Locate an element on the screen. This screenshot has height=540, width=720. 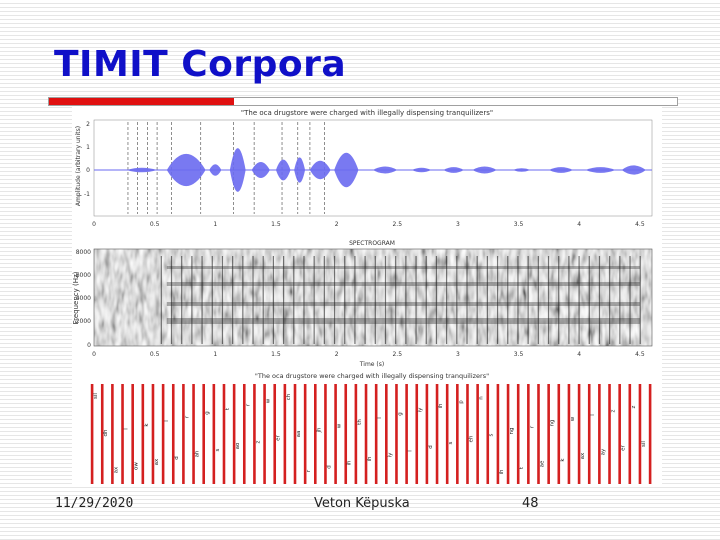
waveform-xtick-label: 0.5 is located at coordinates (155, 224).